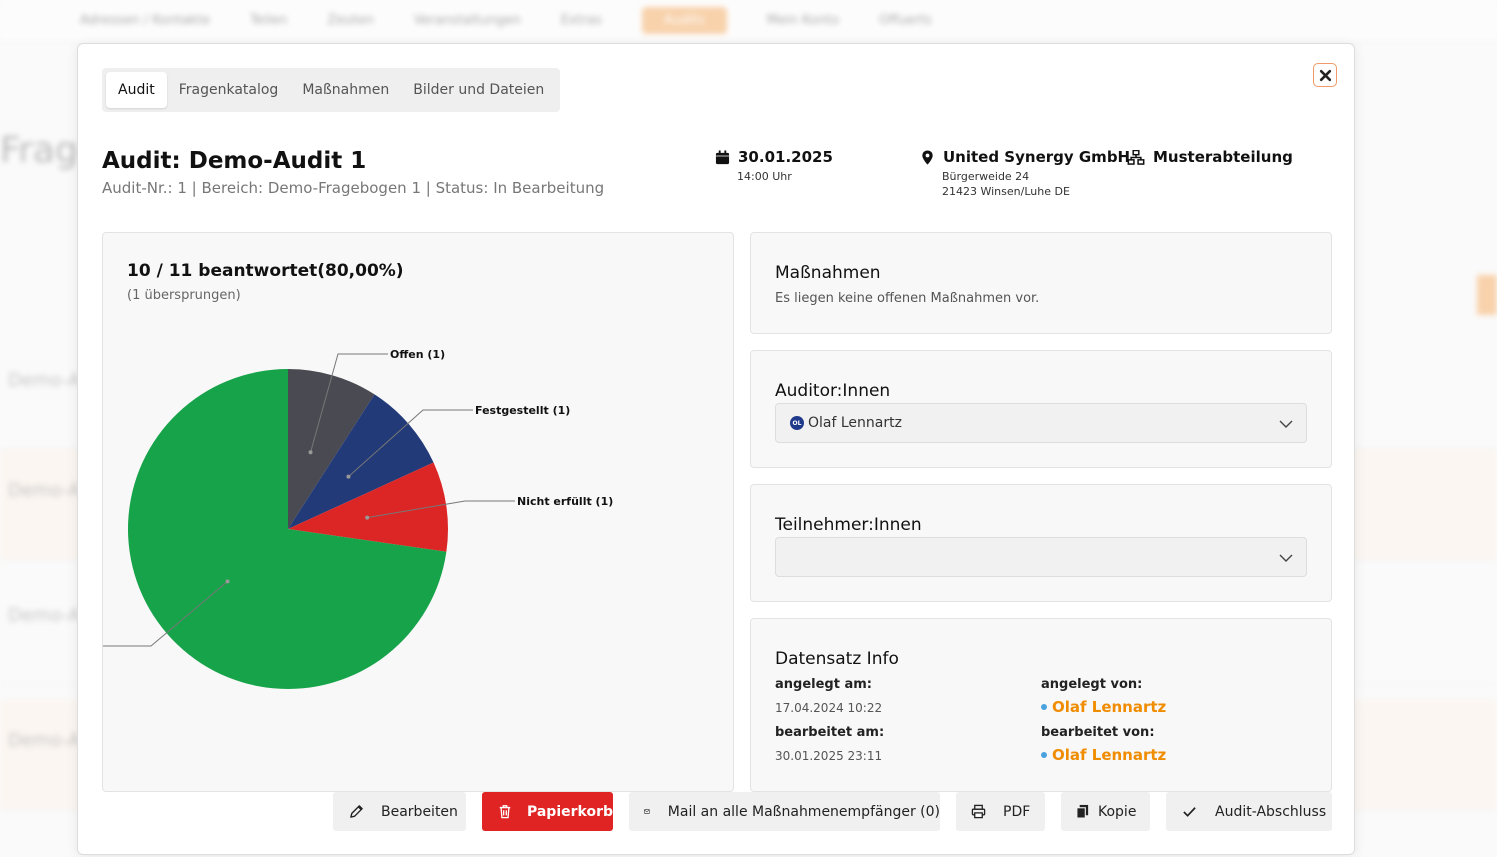  What do you see at coordinates (855, 423) in the screenshot?
I see `auditor-value: Olaf Lennartz` at bounding box center [855, 423].